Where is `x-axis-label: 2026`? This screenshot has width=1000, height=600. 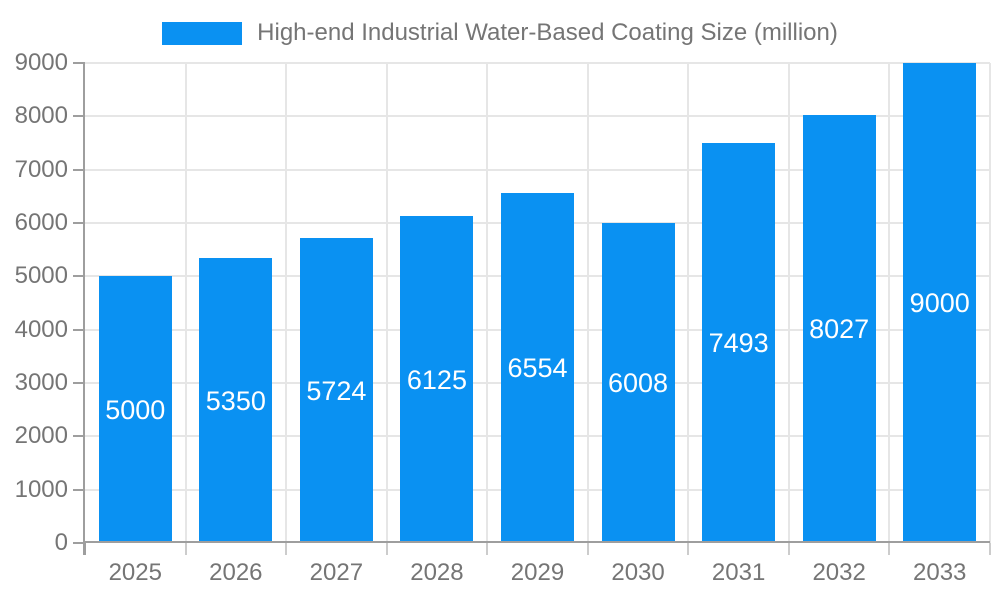
x-axis-label: 2026 is located at coordinates (236, 572).